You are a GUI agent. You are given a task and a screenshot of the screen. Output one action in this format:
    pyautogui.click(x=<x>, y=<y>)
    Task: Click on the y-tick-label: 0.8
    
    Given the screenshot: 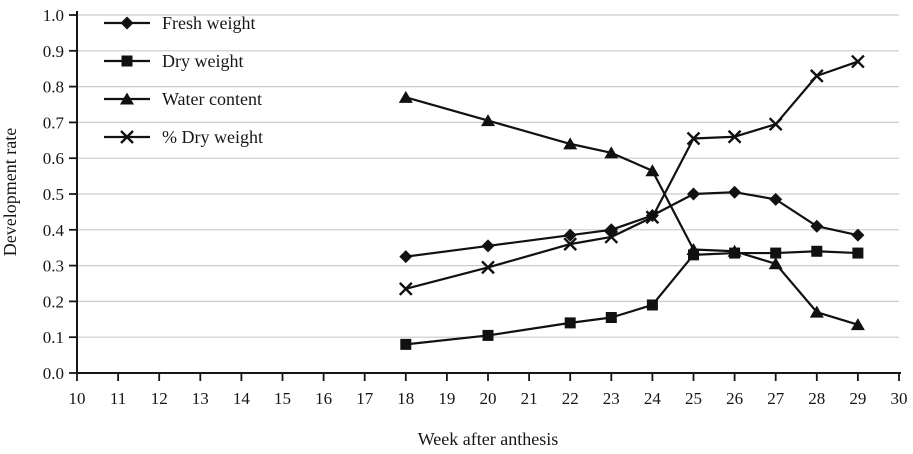 What is the action you would take?
    pyautogui.click(x=53, y=87)
    